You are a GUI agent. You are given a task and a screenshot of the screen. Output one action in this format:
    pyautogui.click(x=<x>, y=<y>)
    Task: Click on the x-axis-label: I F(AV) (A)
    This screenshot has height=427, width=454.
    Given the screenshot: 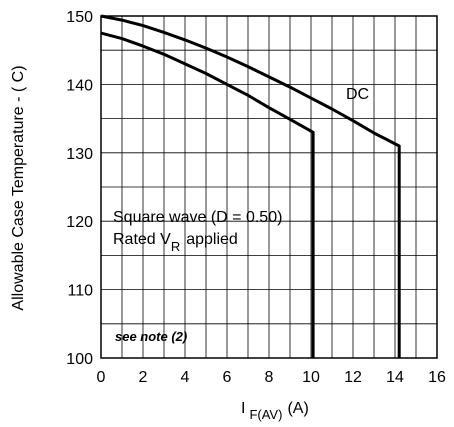 What is the action you would take?
    pyautogui.click(x=275, y=411)
    